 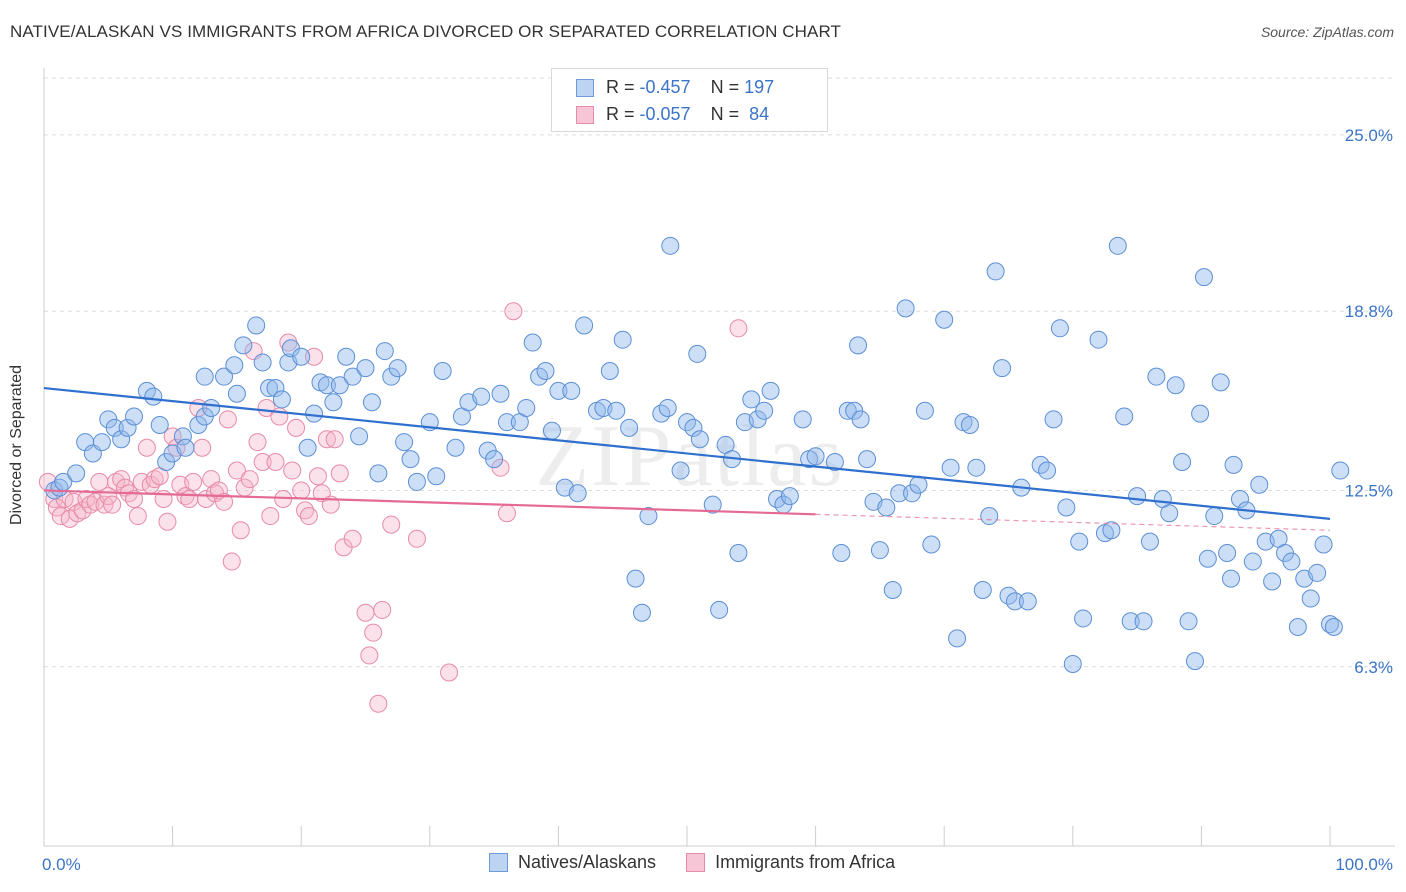 I want to click on source-label: Source: ZipAtlas.com, so click(x=1327, y=32).